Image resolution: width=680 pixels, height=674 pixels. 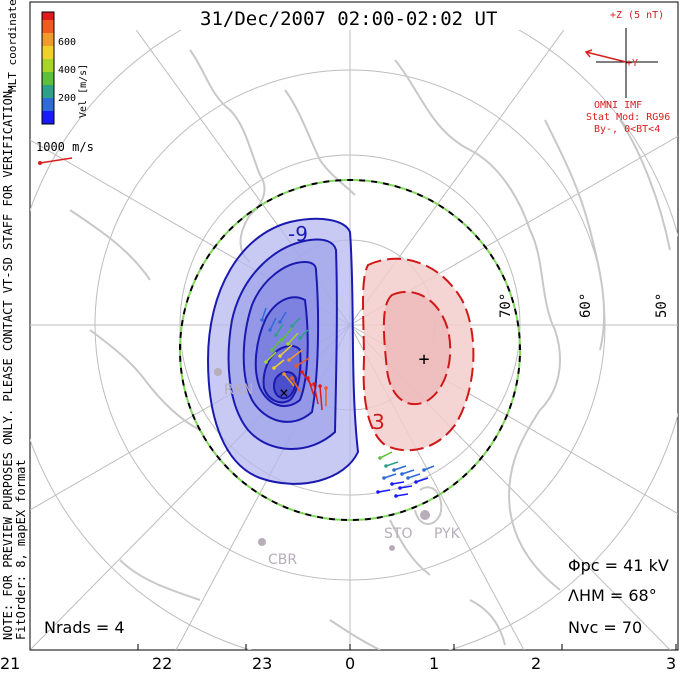 What do you see at coordinates (586, 305) in the screenshot?
I see `latitude-label-60: 60°` at bounding box center [586, 305].